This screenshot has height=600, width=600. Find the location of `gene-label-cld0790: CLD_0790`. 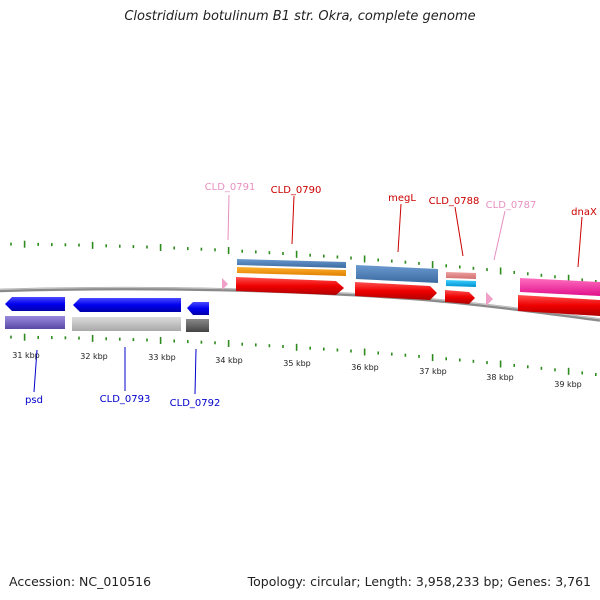

gene-label-cld0790: CLD_0790 is located at coordinates (296, 190).